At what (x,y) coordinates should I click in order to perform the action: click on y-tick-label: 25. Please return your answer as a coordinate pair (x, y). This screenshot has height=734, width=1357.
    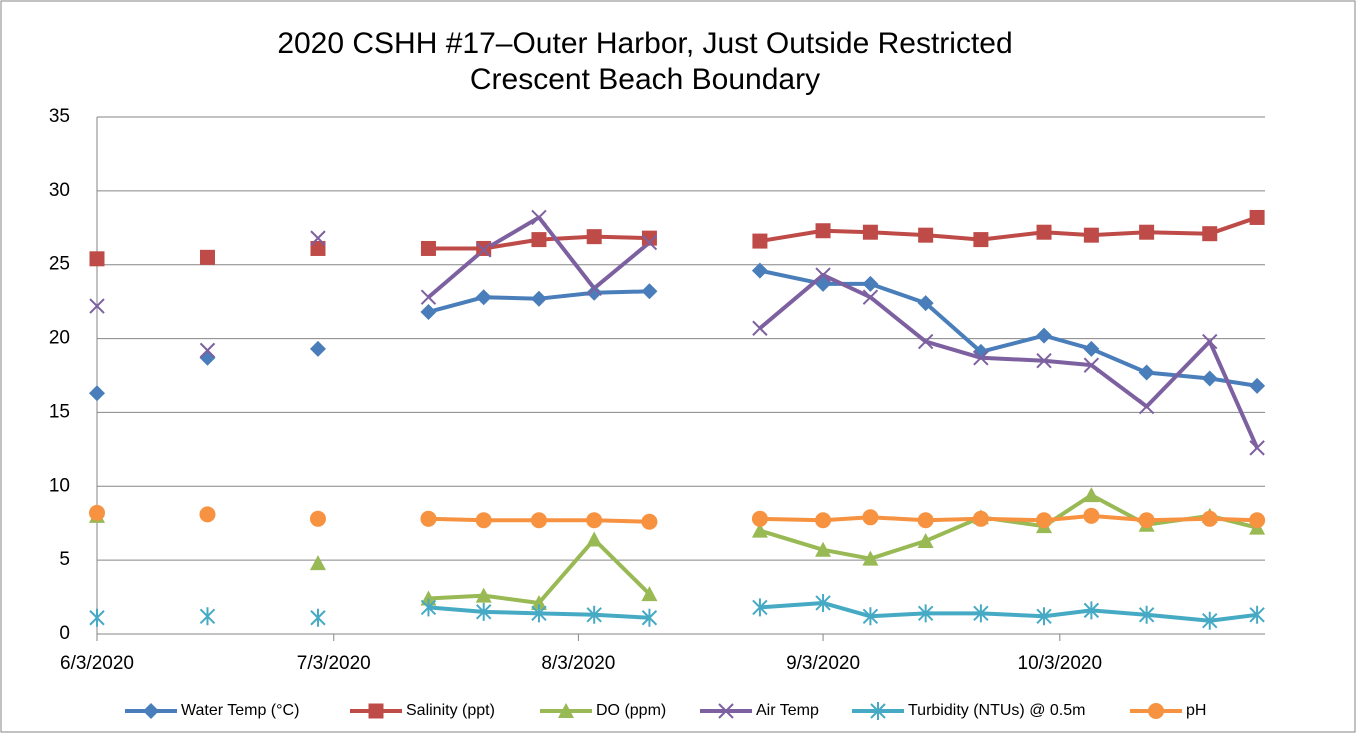
    Looking at the image, I should click on (59, 264).